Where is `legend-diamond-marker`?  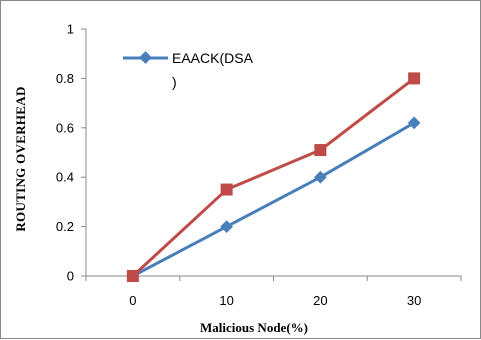
legend-diamond-marker is located at coordinates (145, 57).